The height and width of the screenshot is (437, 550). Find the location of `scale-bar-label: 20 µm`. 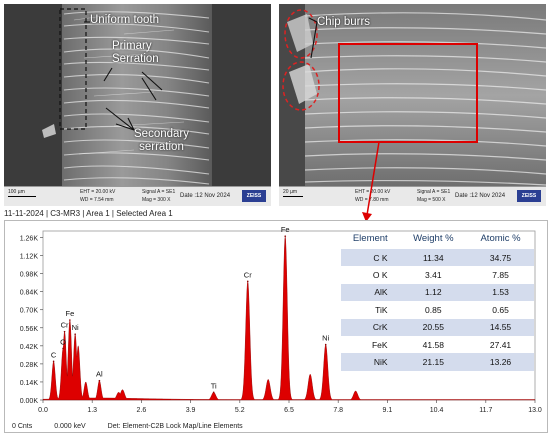

scale-bar-label: 20 µm is located at coordinates (290, 192).